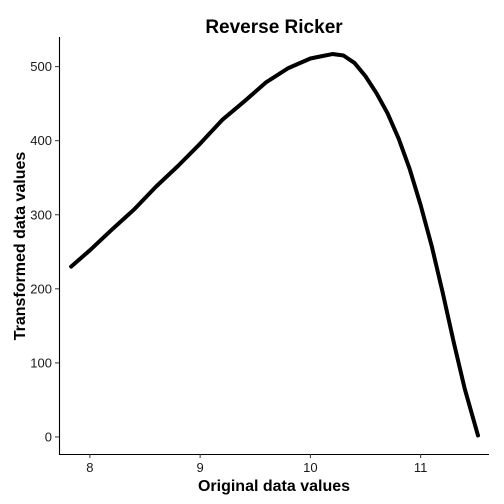  What do you see at coordinates (44, 251) in the screenshot?
I see `y-axis-ticks: 0 100 200 300 400 500` at bounding box center [44, 251].